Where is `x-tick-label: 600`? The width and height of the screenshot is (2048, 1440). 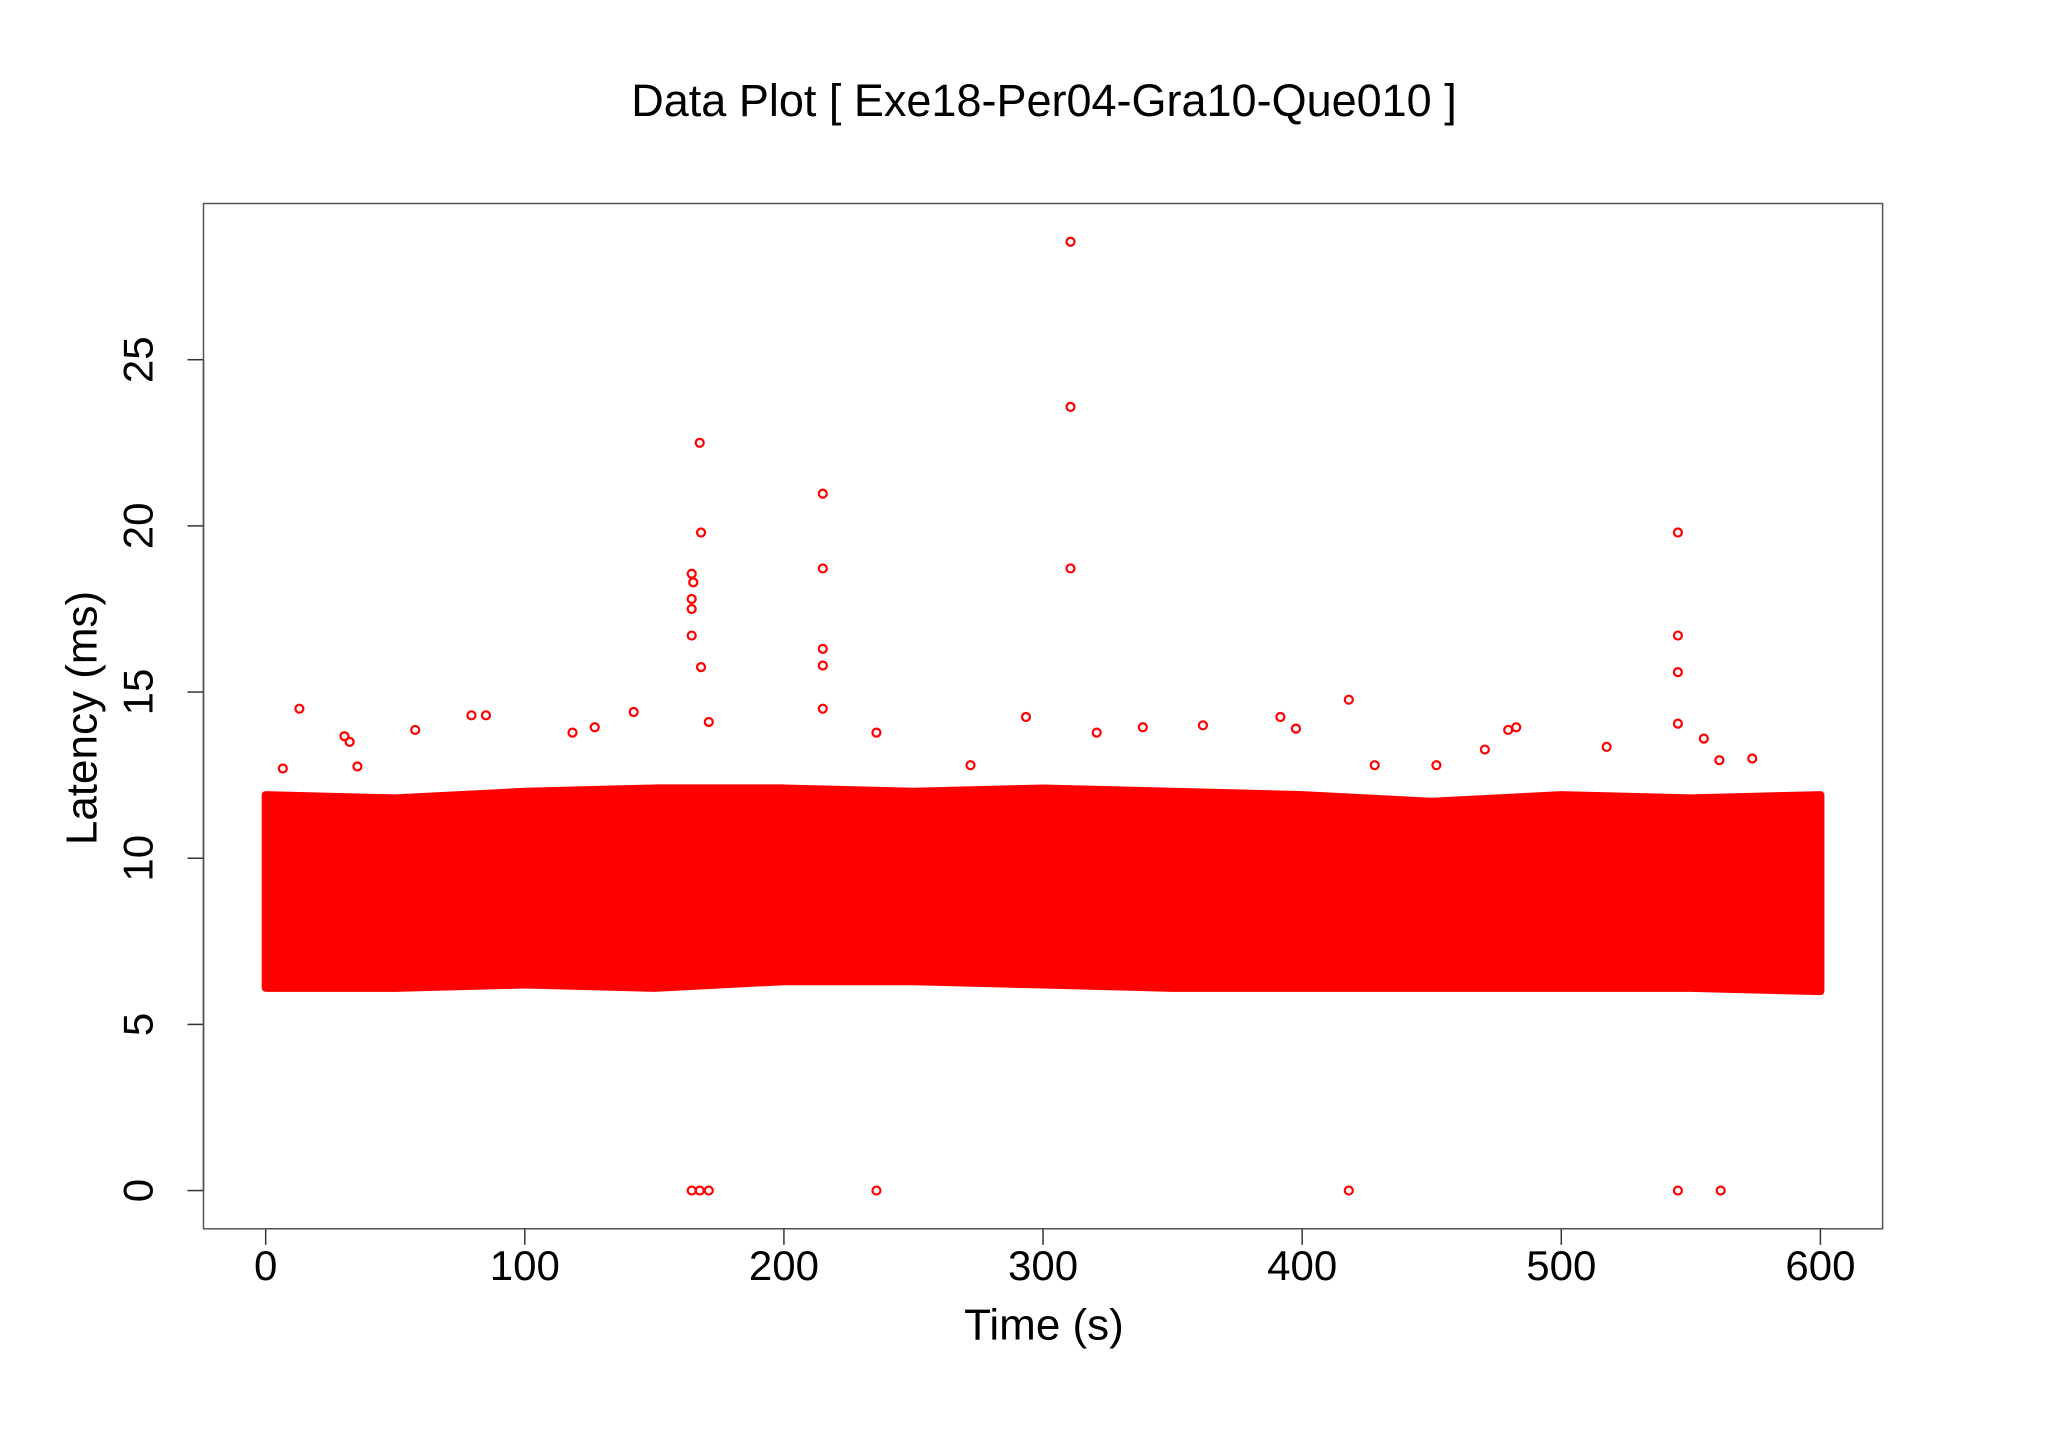
x-tick-label: 600 is located at coordinates (1820, 1265).